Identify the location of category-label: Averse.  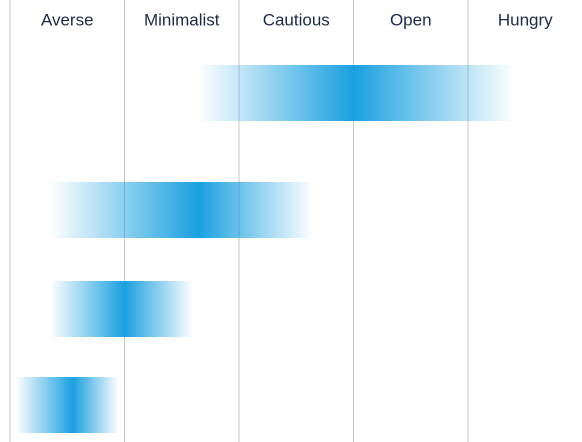
(67, 19).